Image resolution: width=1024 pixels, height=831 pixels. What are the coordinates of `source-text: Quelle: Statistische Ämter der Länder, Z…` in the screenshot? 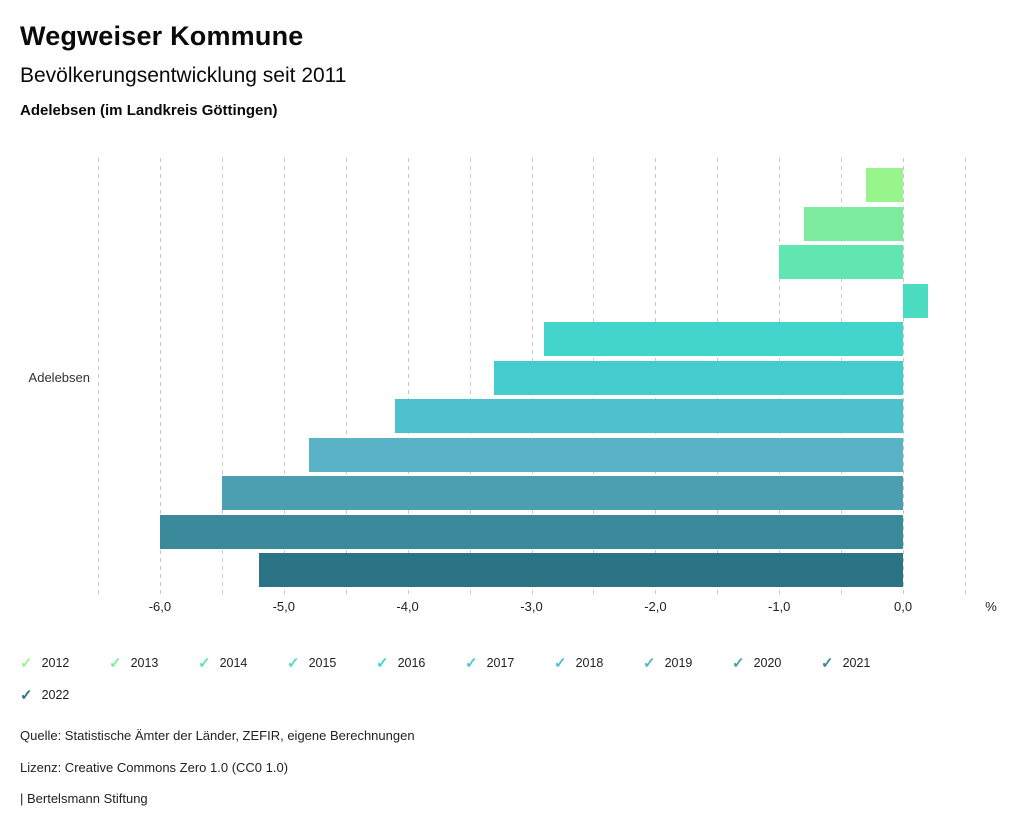 It's located at (217, 735).